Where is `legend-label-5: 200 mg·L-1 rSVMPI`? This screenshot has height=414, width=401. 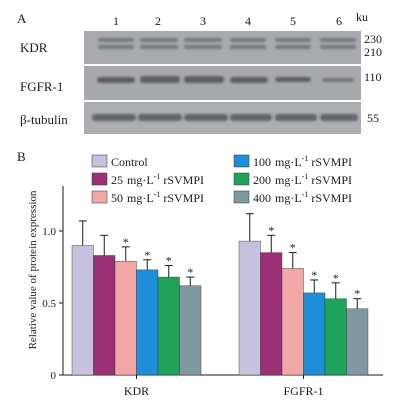
legend-label-5: 200 mg·L-1 rSVMPI is located at coordinates (302, 179).